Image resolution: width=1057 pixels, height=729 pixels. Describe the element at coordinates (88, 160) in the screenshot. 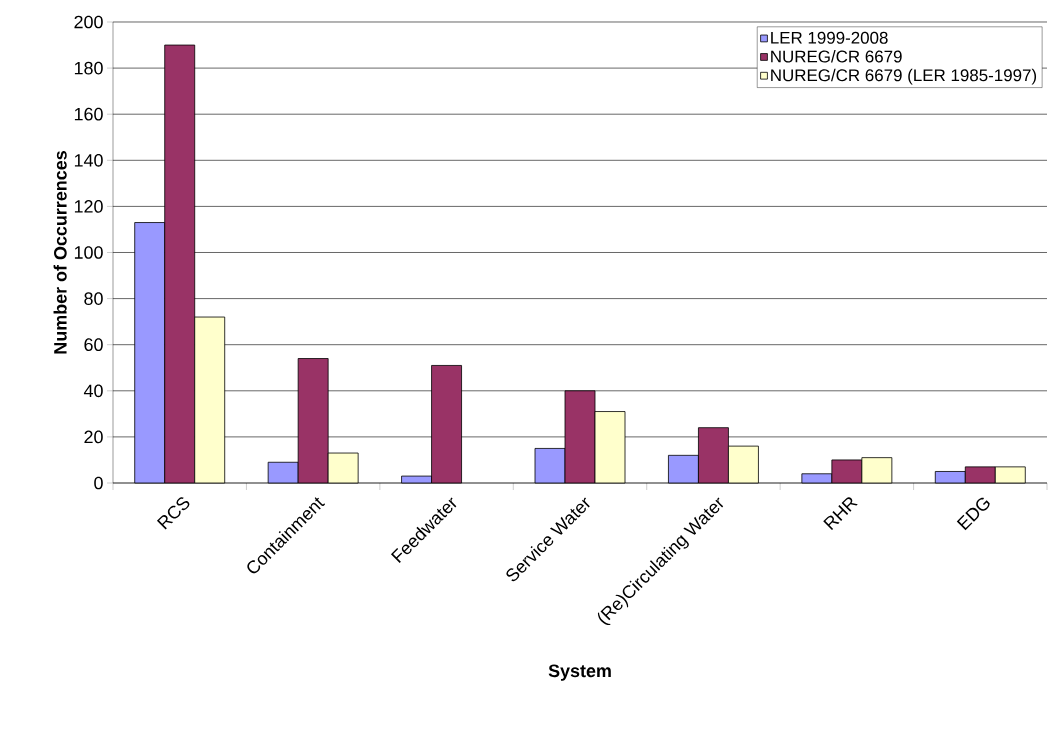

I see `y-tick-label: 140` at that location.